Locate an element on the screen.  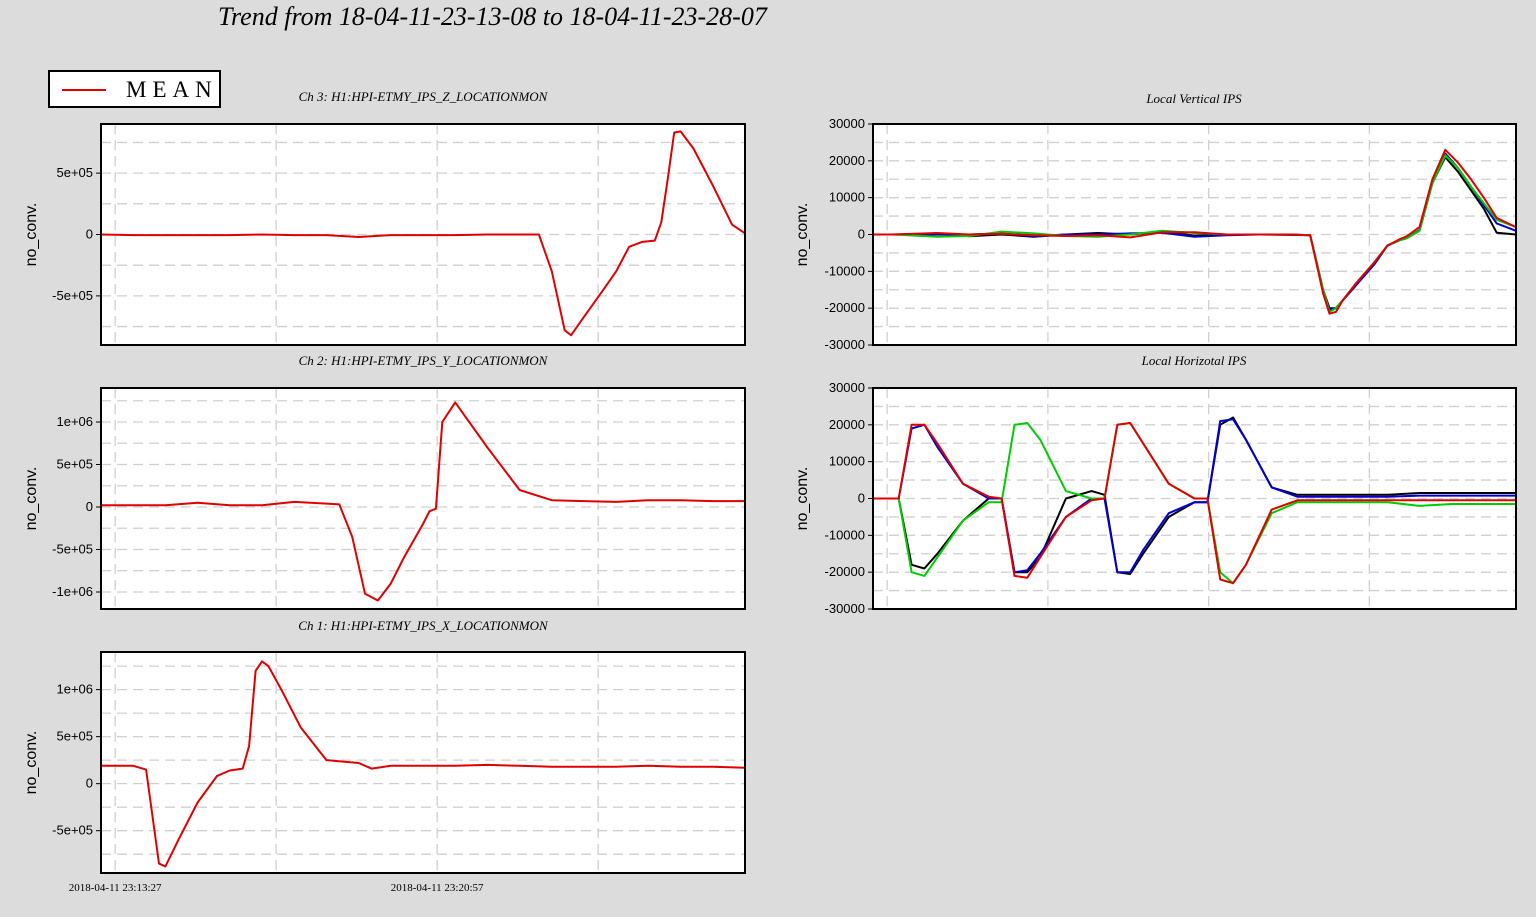
y-tick-label: -1e+06 is located at coordinates (72, 591).